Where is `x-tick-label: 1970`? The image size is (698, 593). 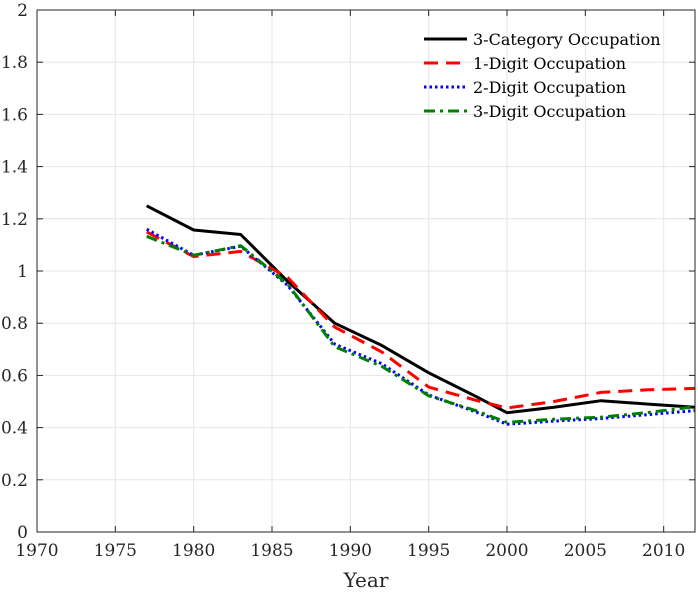
x-tick-label: 1970 is located at coordinates (36, 551).